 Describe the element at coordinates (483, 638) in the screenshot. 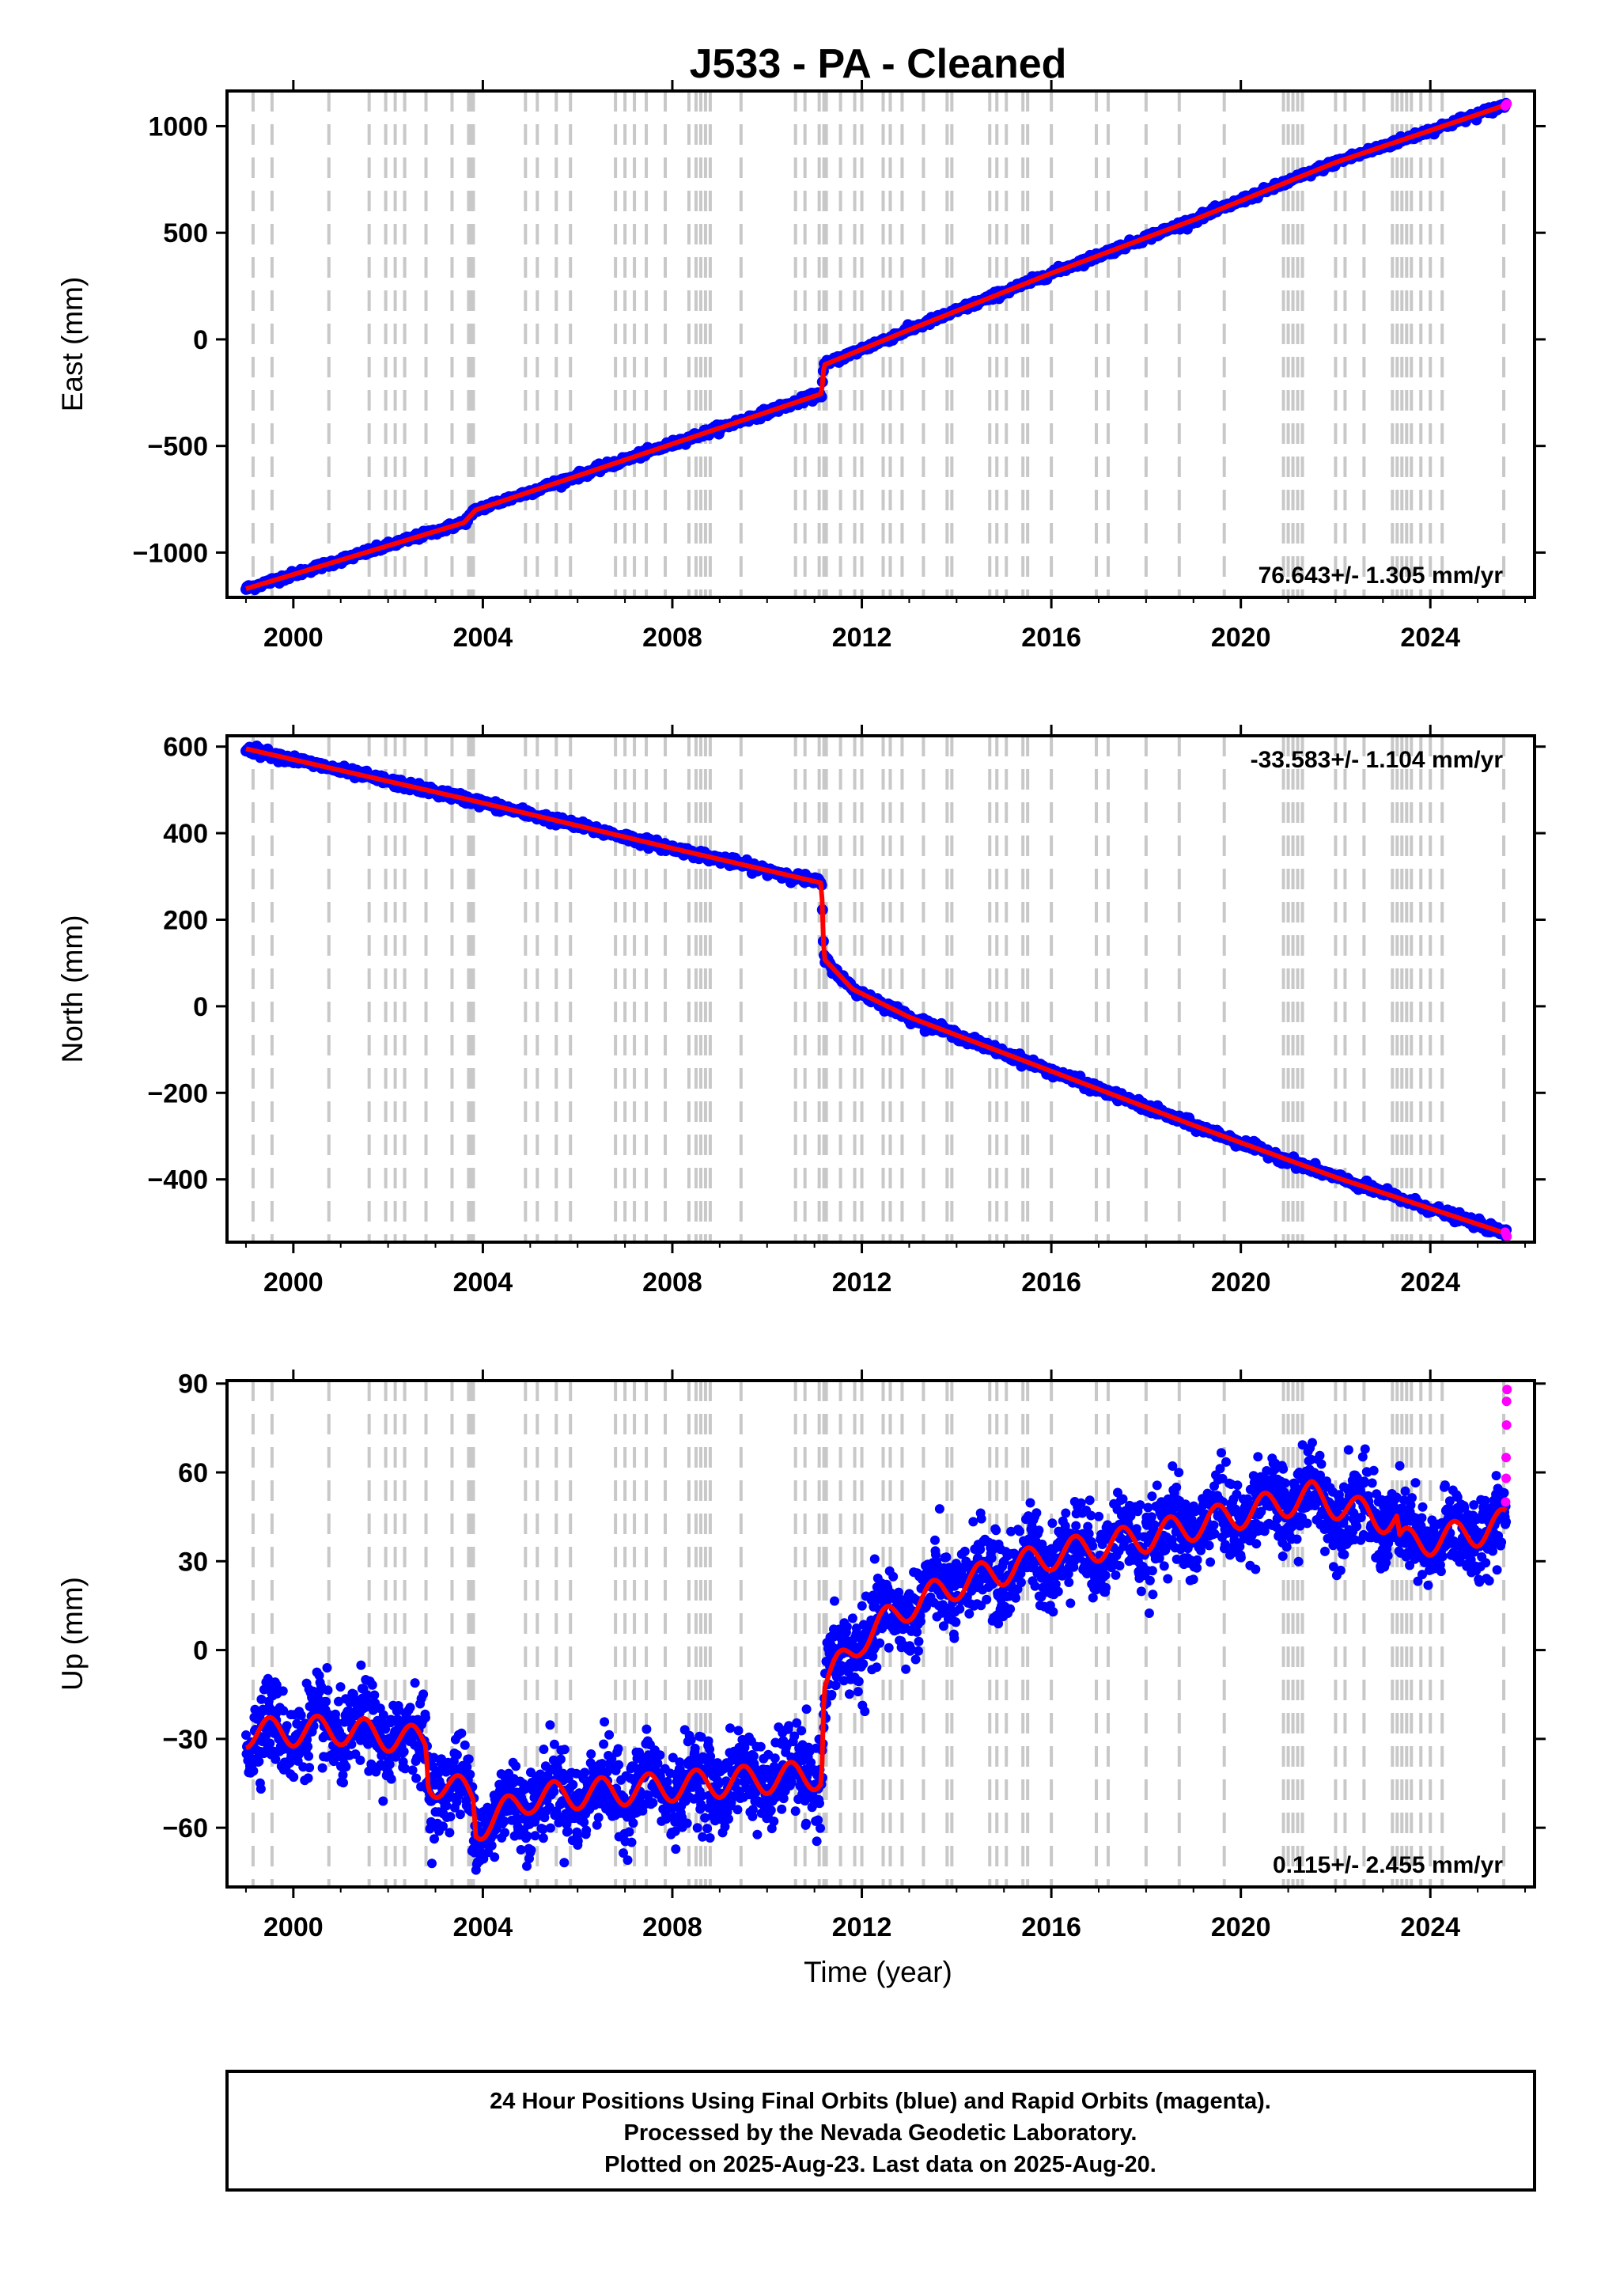

I see `east-x-tick-label-2004: 2004` at that location.